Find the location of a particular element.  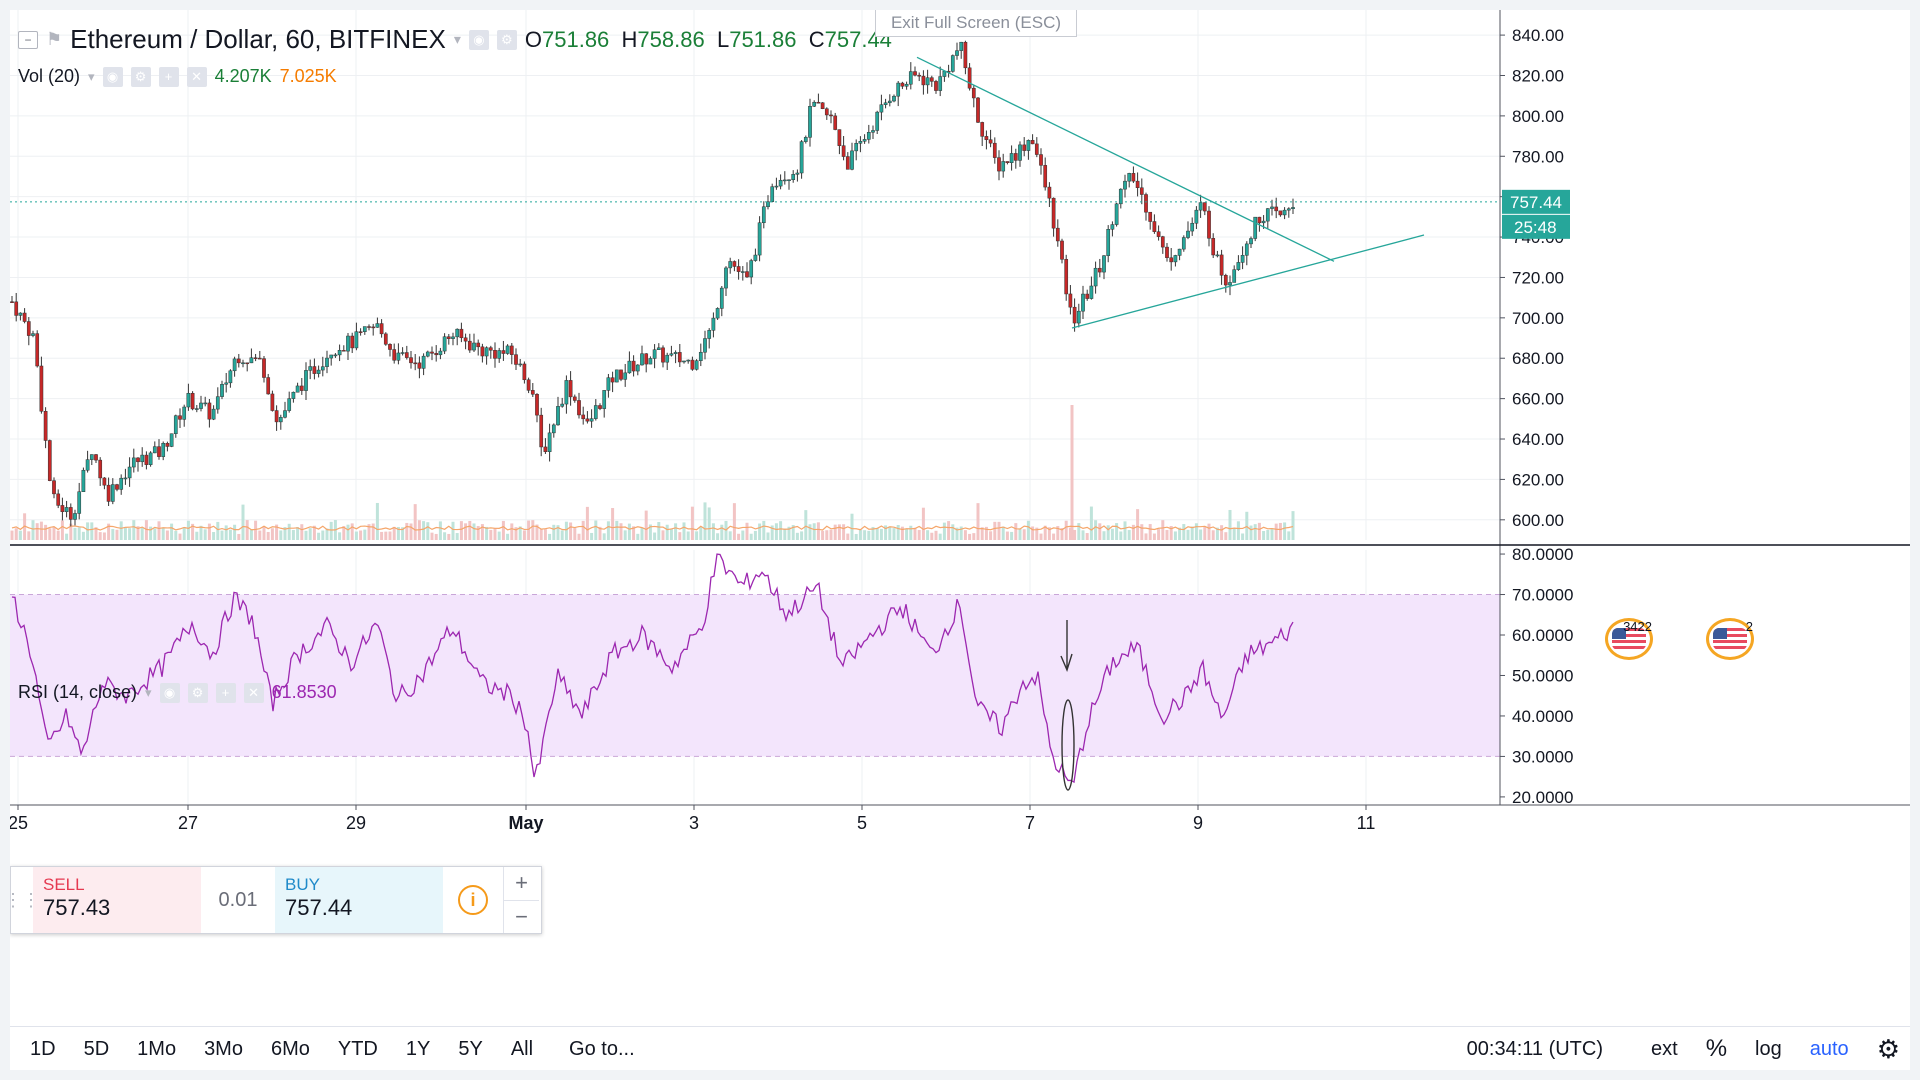

range-1y: 1Y is located at coordinates (418, 1048).